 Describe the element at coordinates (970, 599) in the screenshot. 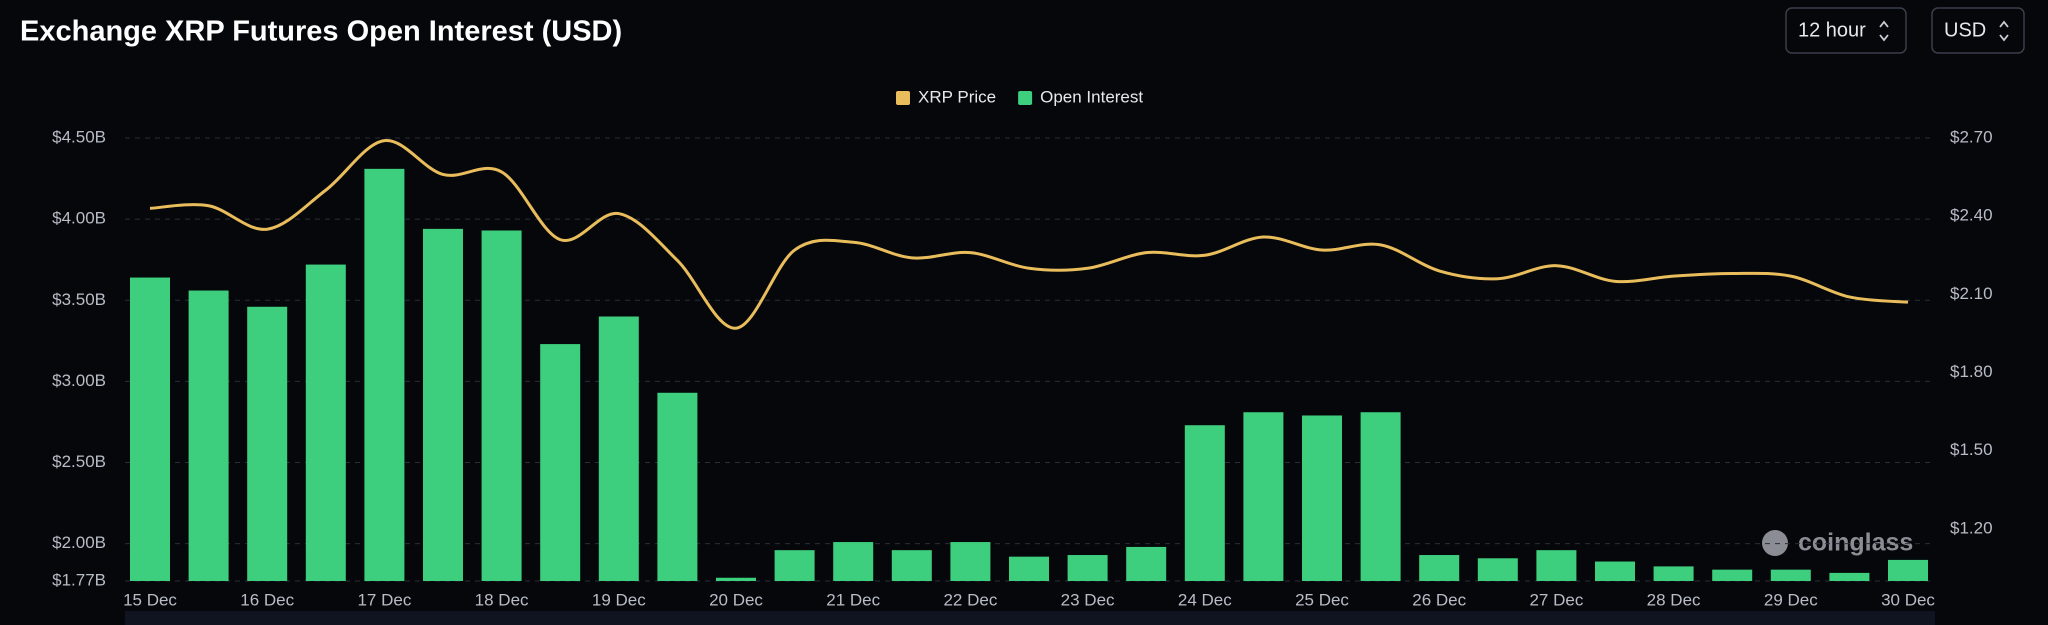

I see `x-tick-label: 22 Dec` at that location.